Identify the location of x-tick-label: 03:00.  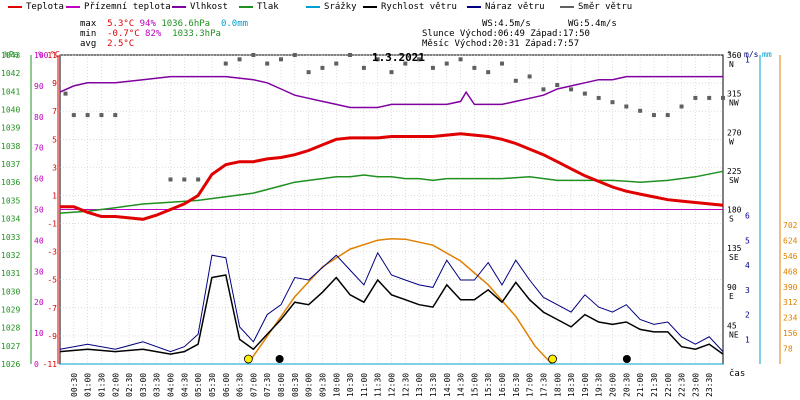
(143, 385).